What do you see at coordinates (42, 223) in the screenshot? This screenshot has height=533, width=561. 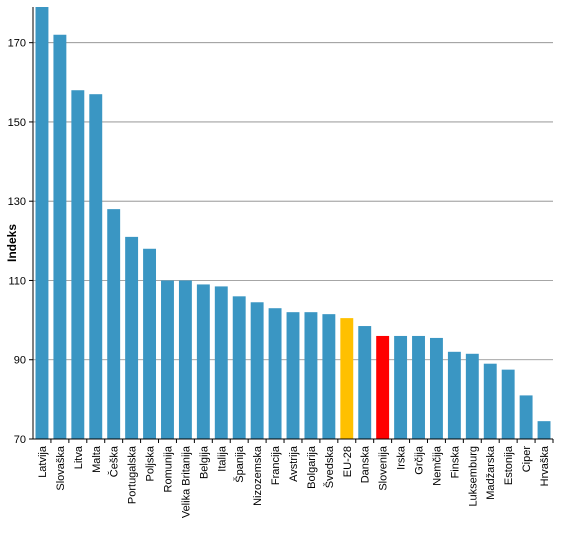 I see `bar-latvija` at bounding box center [42, 223].